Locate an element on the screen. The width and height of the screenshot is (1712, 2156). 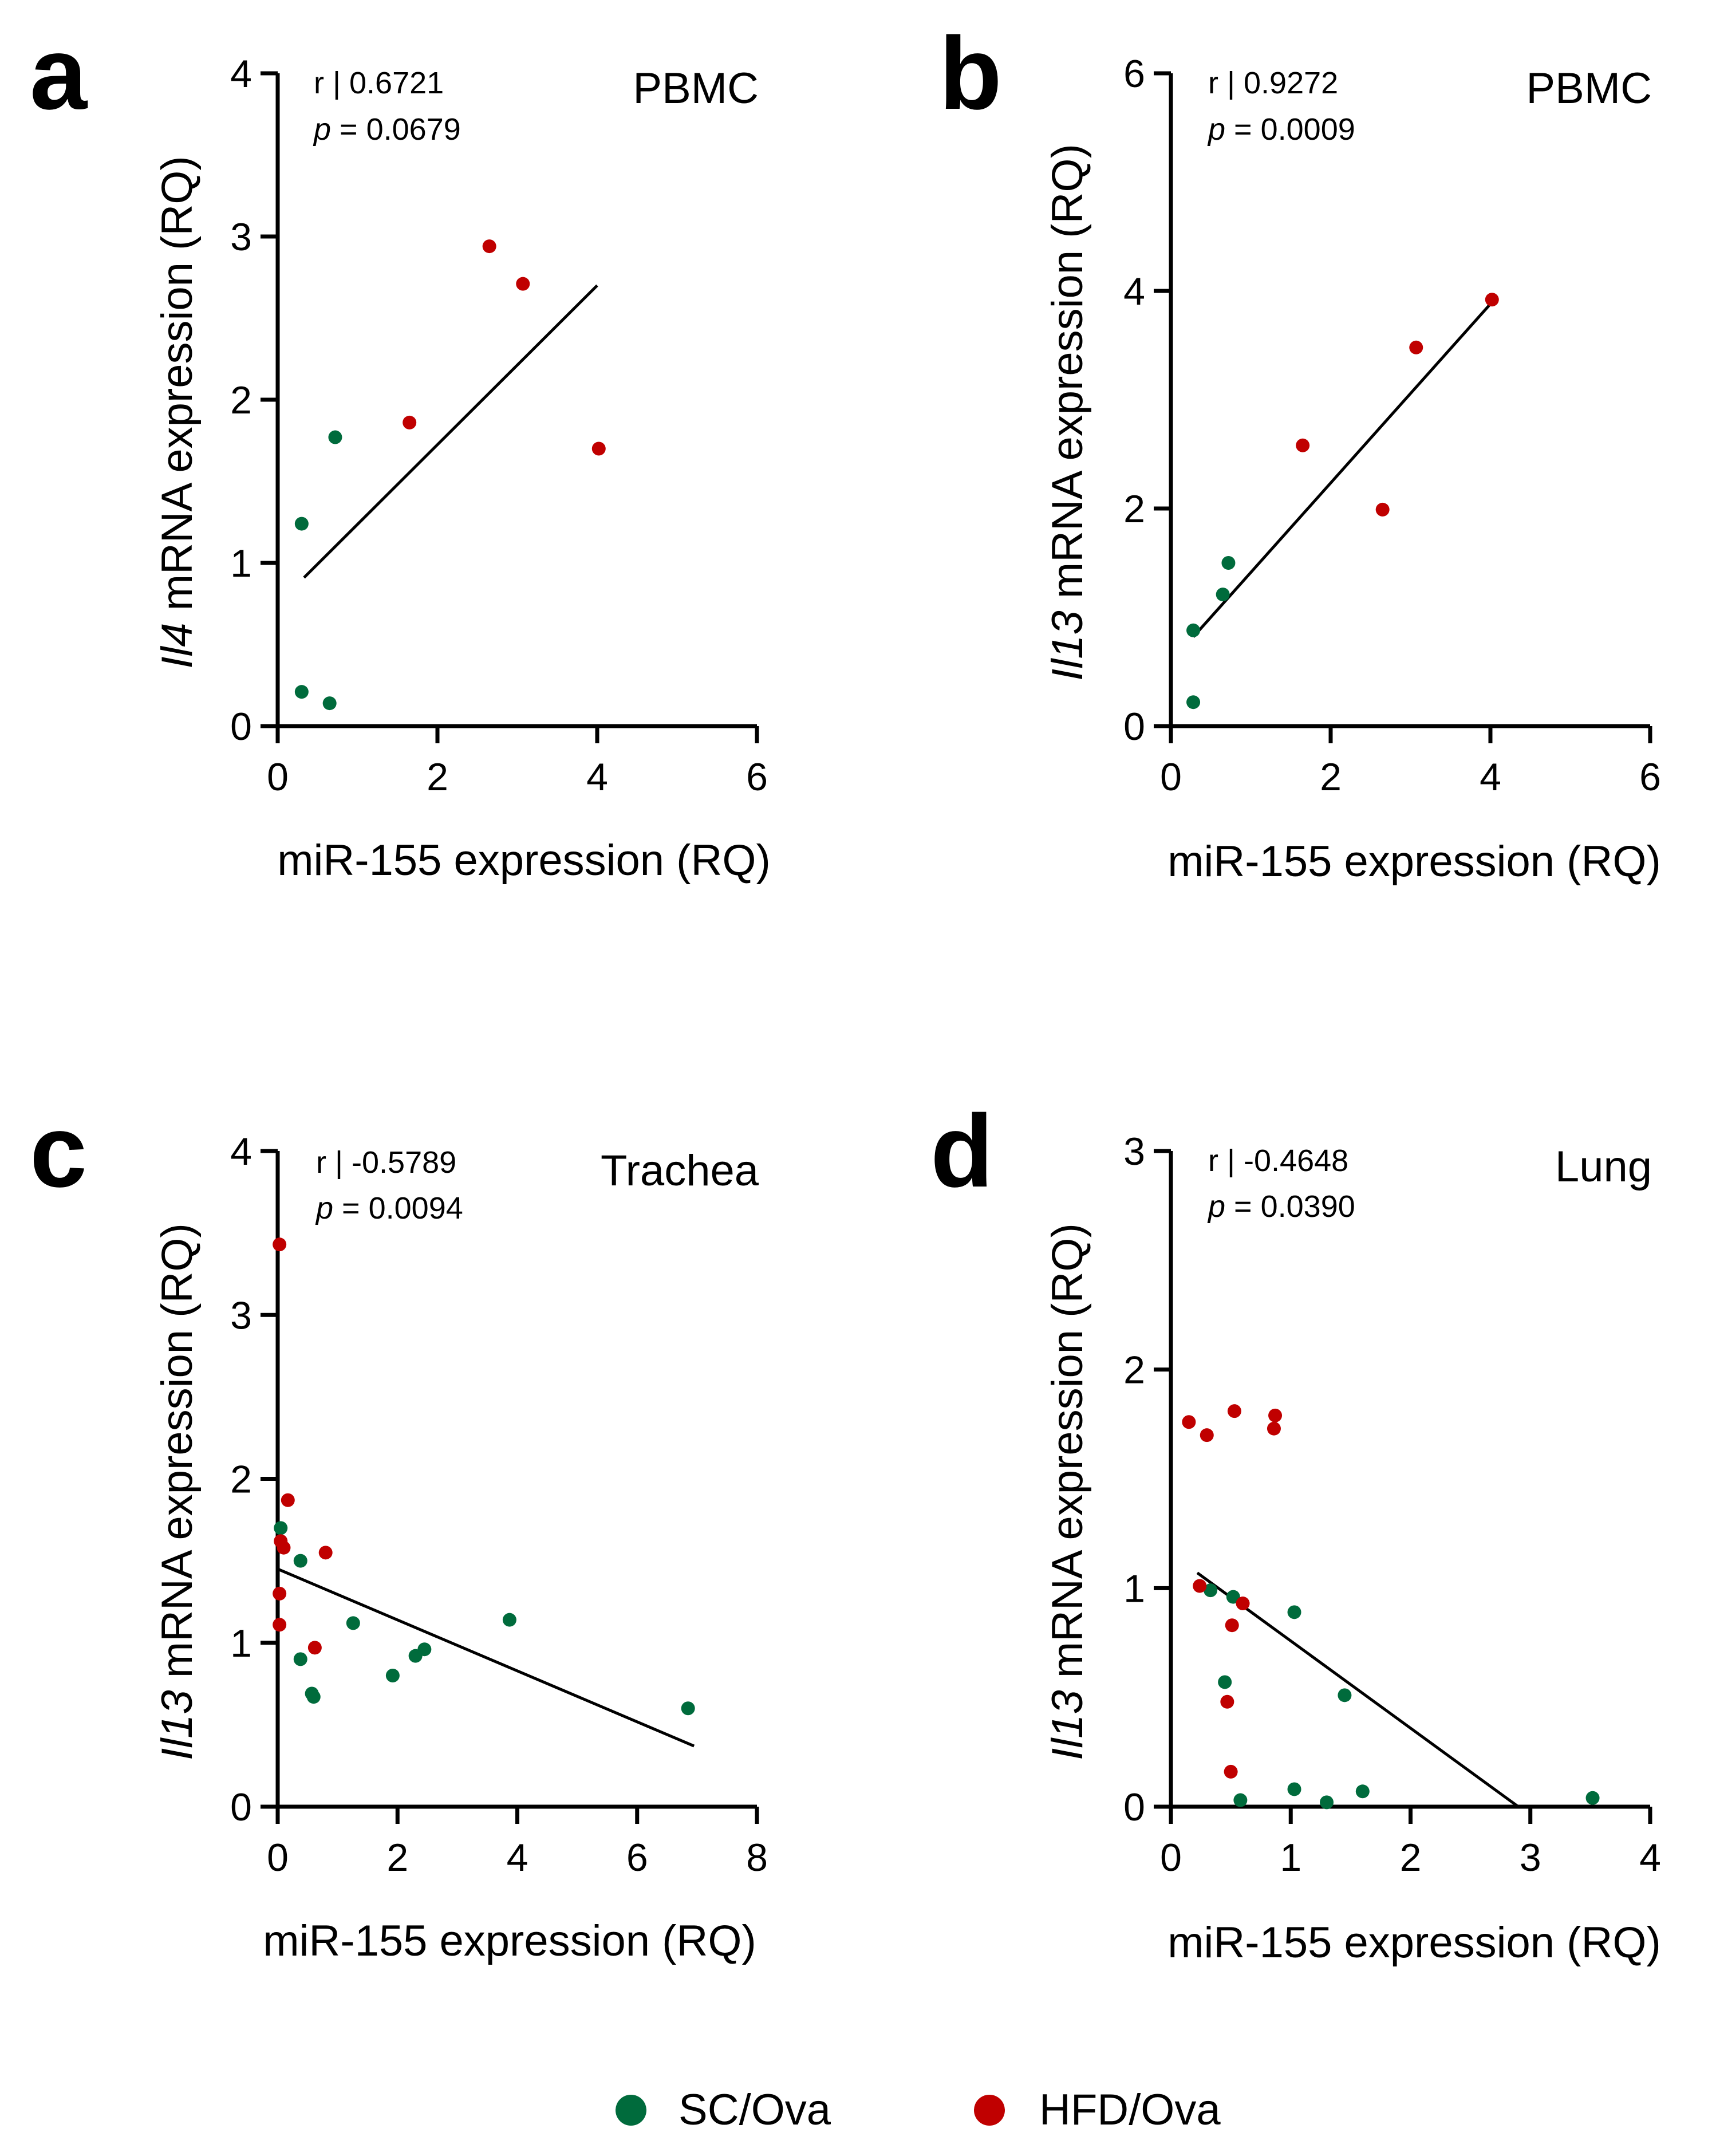
tissue-label: Trachea is located at coordinates (680, 1170).